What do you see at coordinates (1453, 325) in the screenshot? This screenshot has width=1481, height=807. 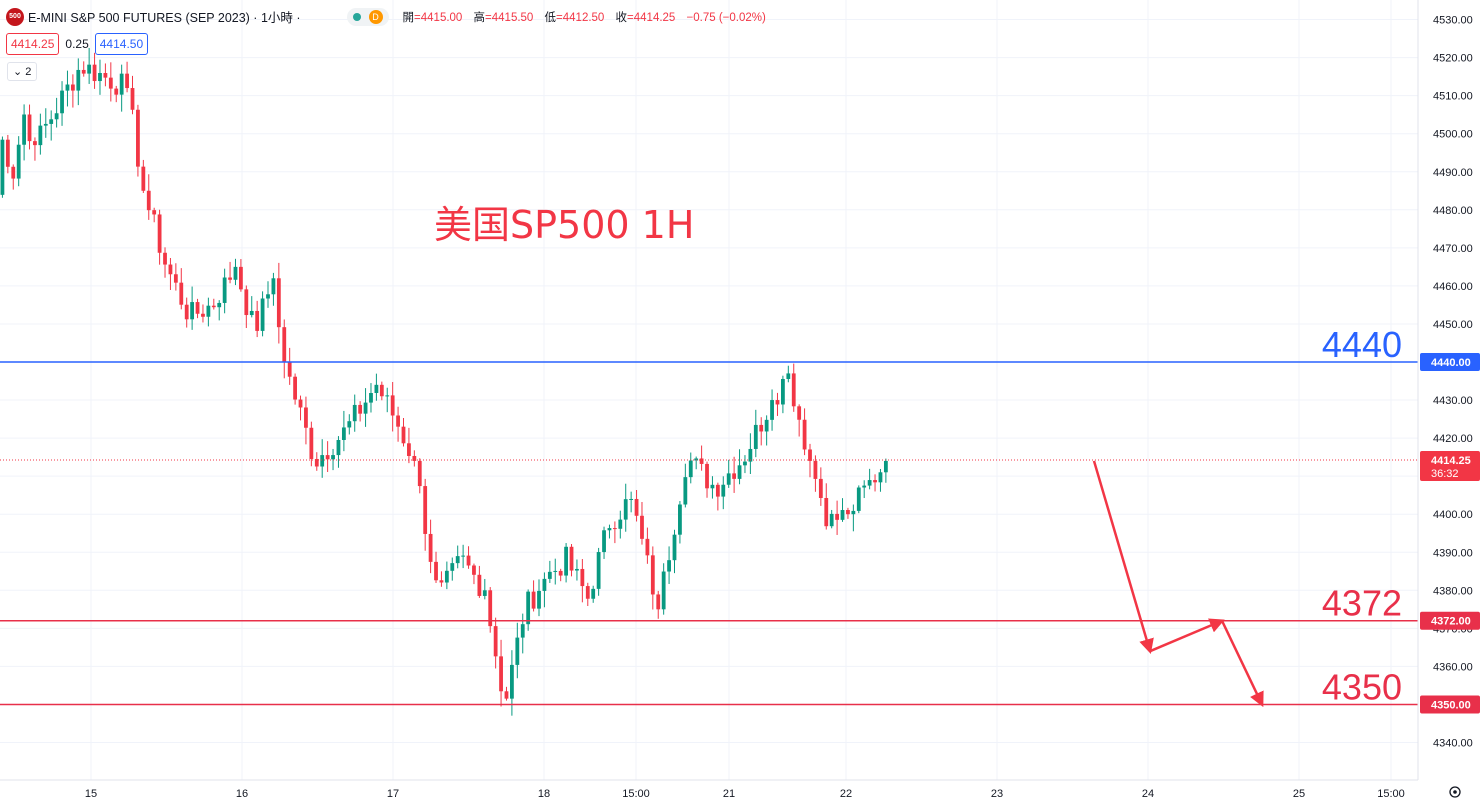 I see `price-tick-label: 4450.00` at bounding box center [1453, 325].